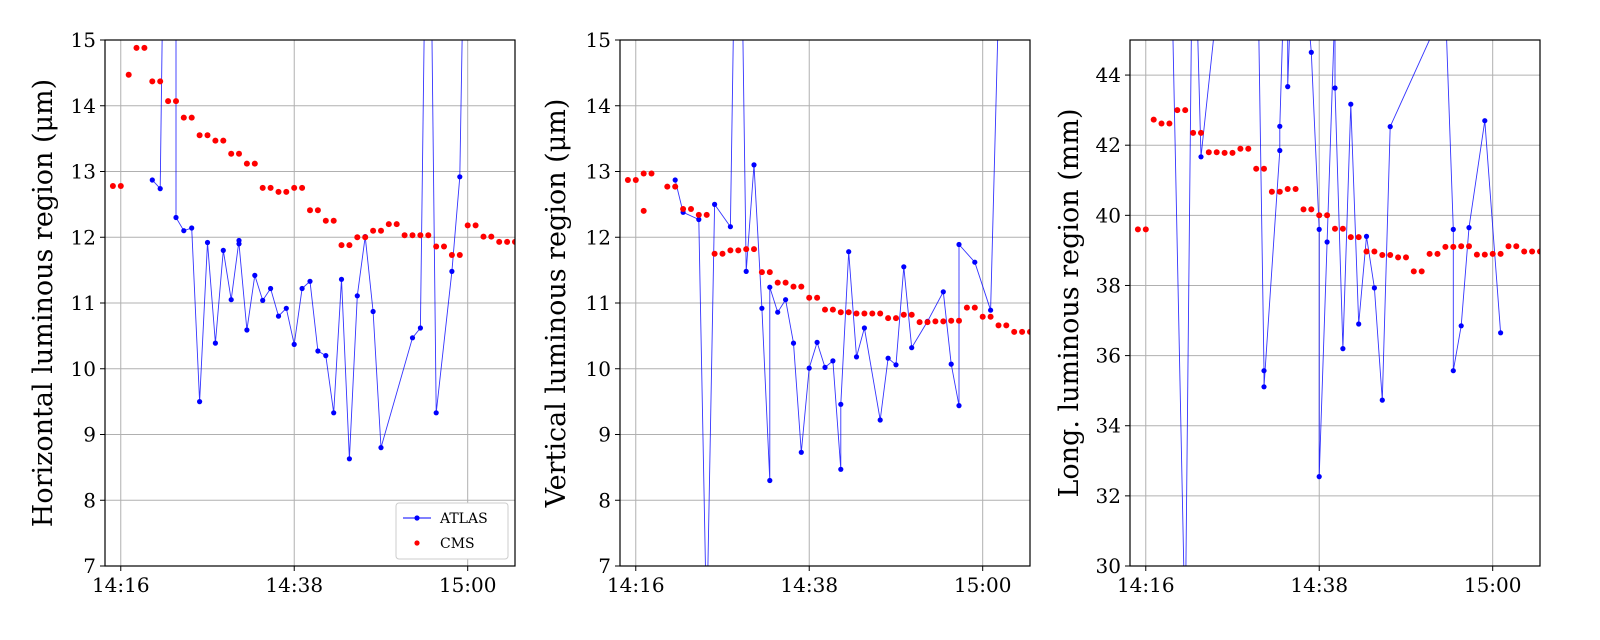 The image size is (1600, 640). I want to click on y-tick-label: 12, so click(83, 237).